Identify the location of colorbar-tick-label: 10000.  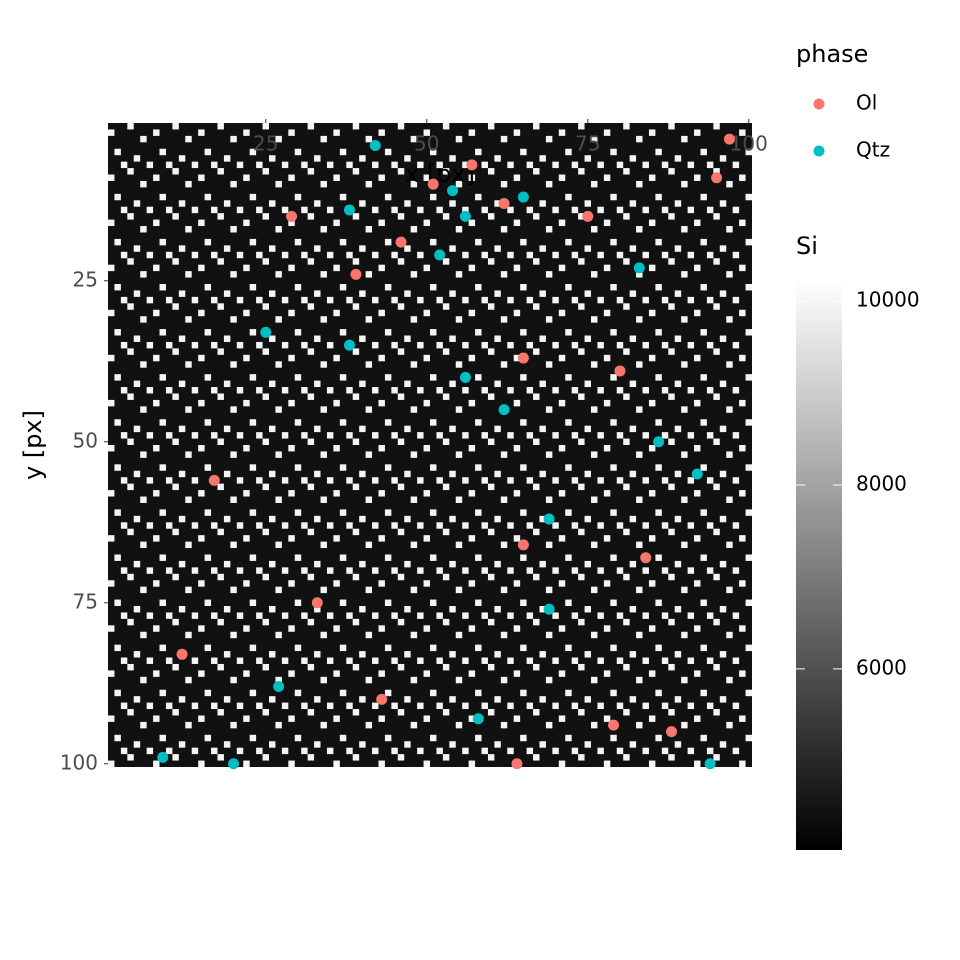
(888, 300).